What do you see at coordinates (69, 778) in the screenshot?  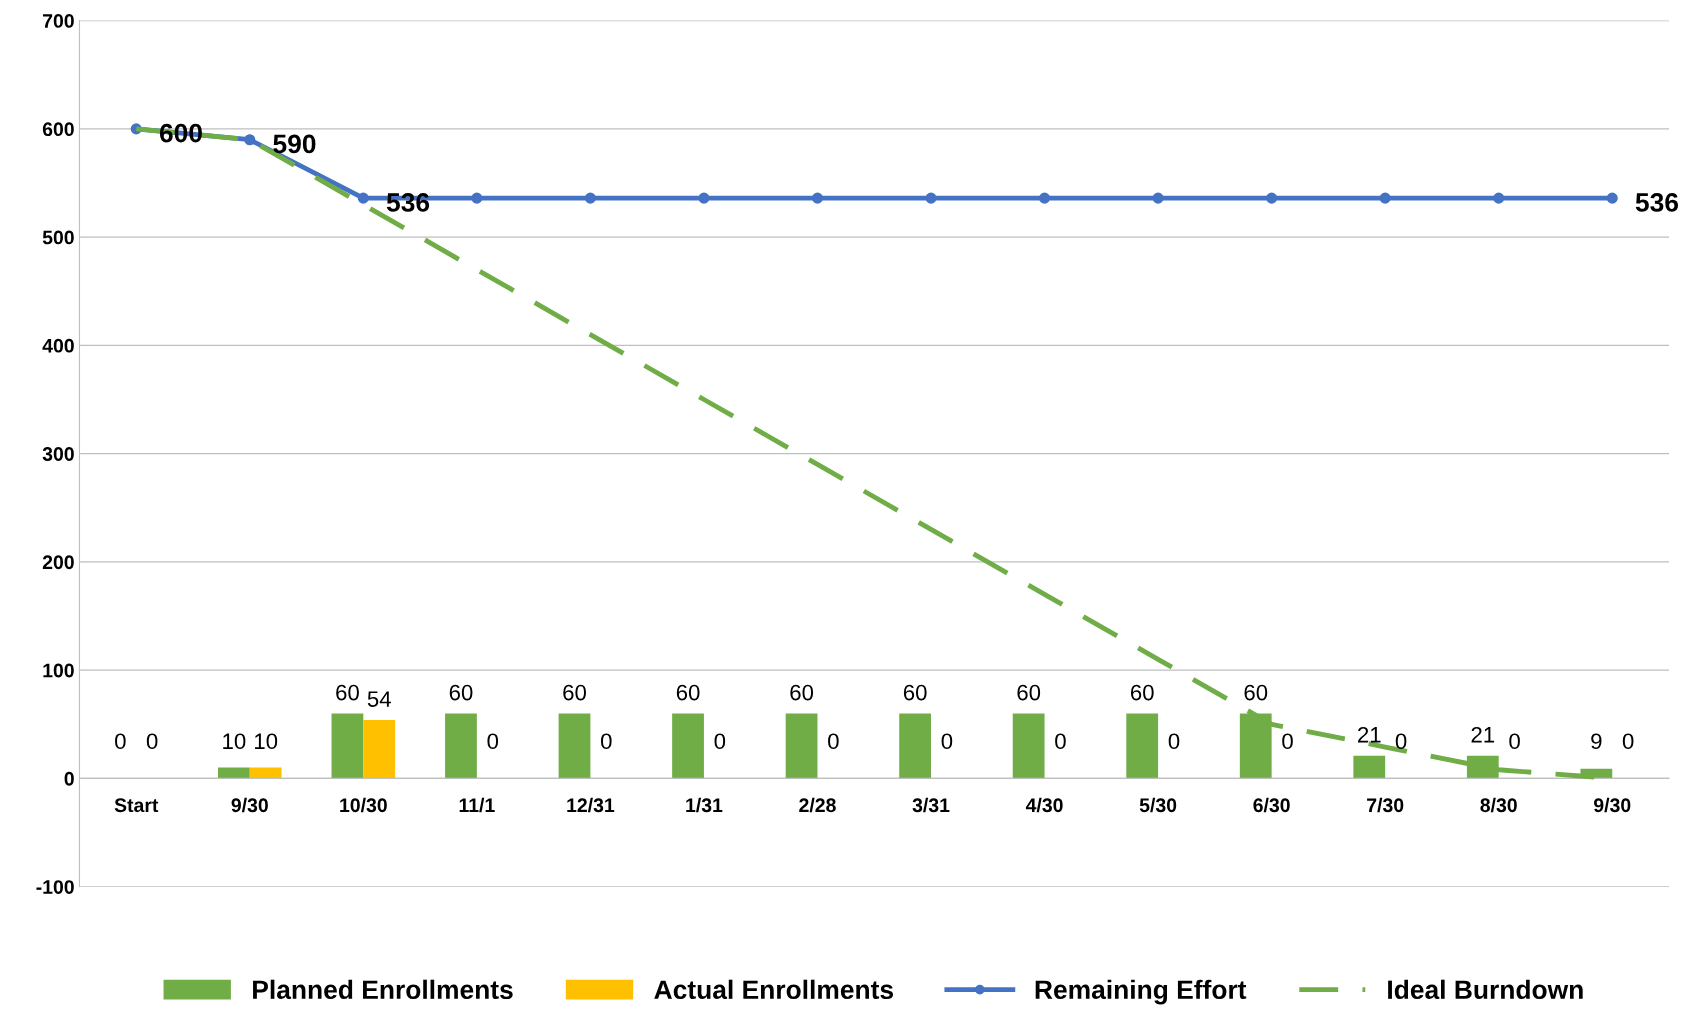 I see `y-tick-label: 0` at bounding box center [69, 778].